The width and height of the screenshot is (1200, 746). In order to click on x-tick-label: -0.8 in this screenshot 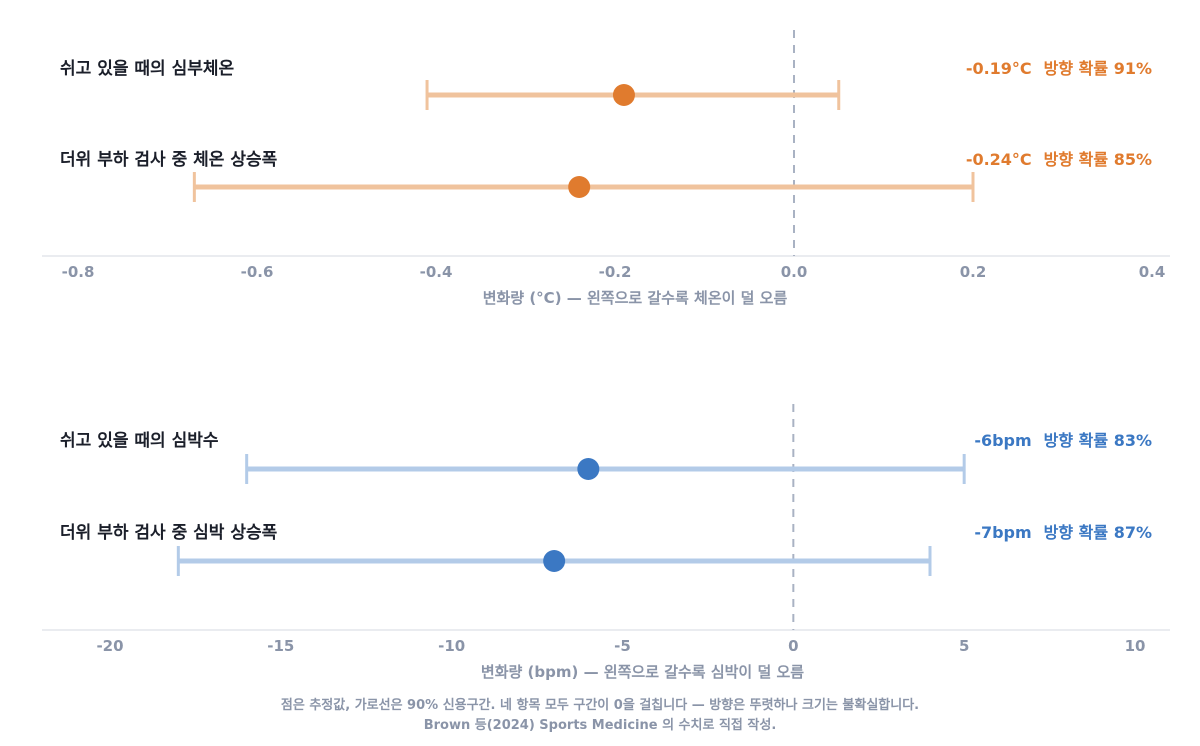, I will do `click(78, 272)`.